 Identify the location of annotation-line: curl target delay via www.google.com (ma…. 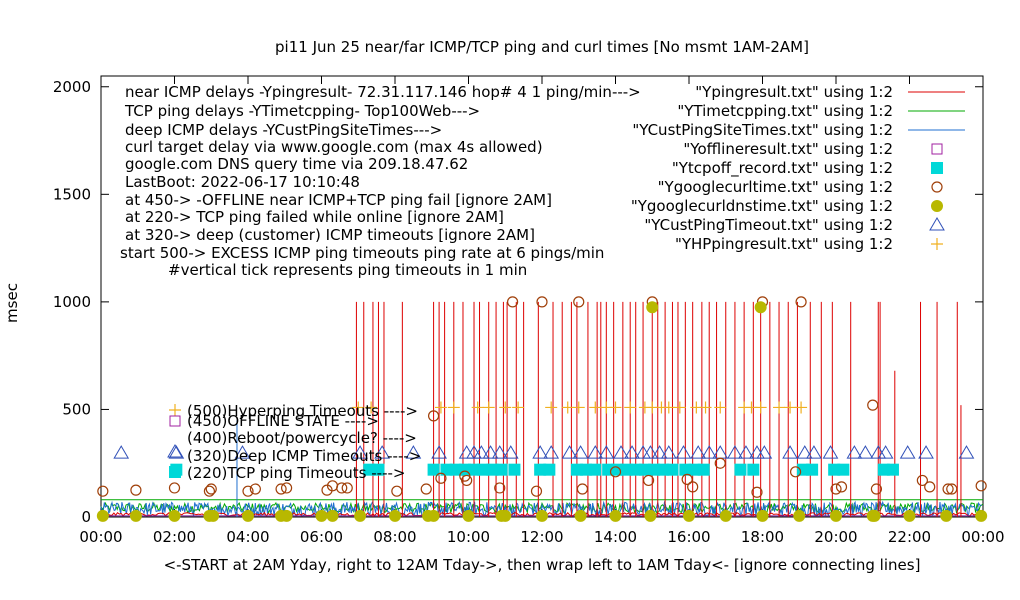
(334, 147).